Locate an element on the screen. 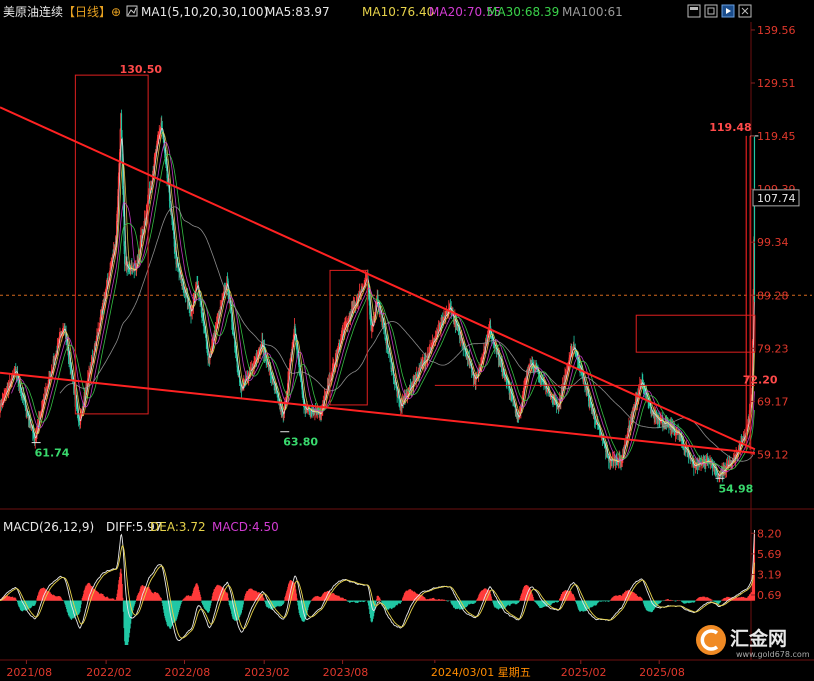 The width and height of the screenshot is (814, 681). restore-icon is located at coordinates (711, 11).